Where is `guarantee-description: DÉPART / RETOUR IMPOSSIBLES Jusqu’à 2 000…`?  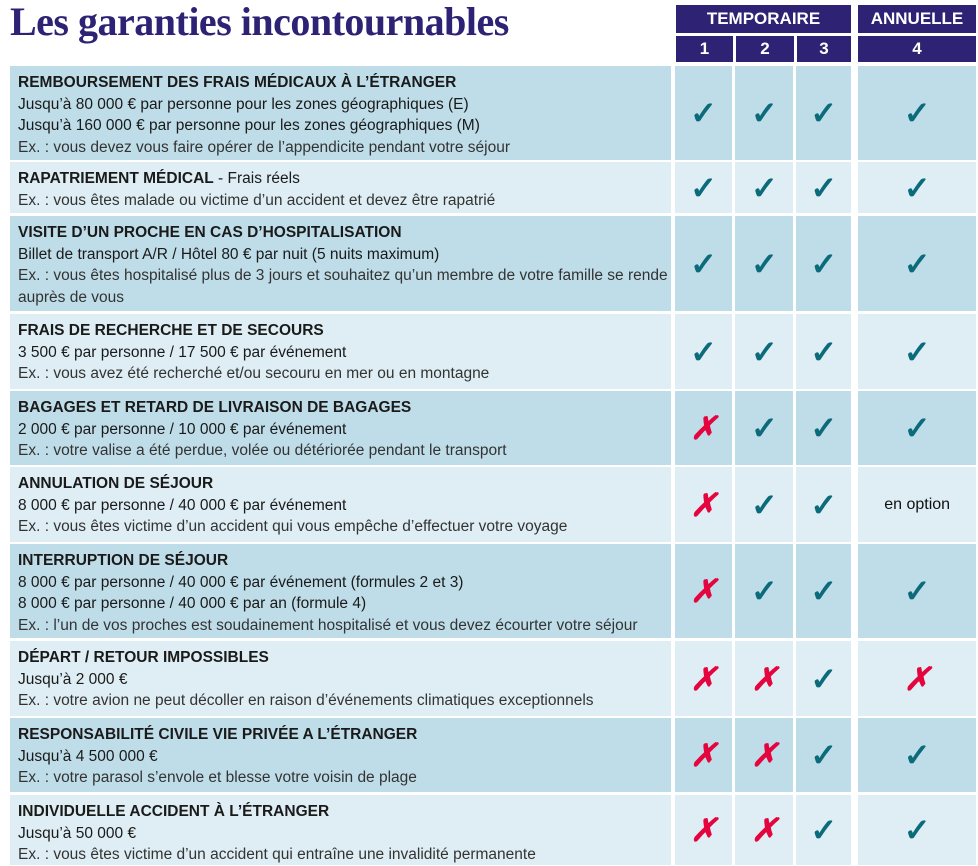
guarantee-description: DÉPART / RETOUR IMPOSSIBLES Jusqu’à 2 000… is located at coordinates (340, 678).